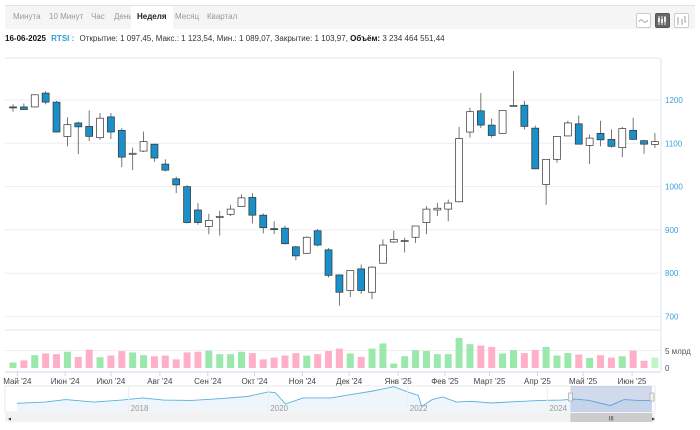  I want to click on navigator-selection, so click(611, 399).